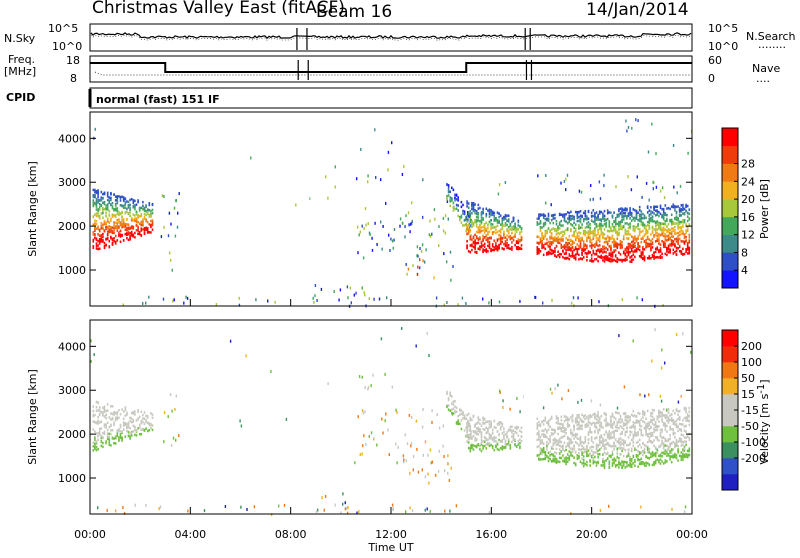 This screenshot has height=558, width=800. Describe the element at coordinates (460, 424) in the screenshot. I see `vel-diag` at that location.